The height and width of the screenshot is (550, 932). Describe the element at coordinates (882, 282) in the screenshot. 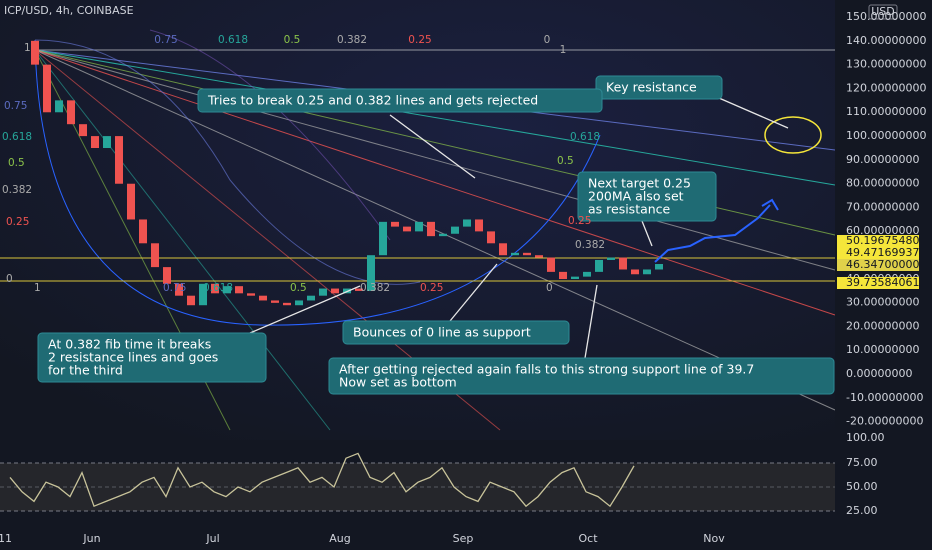

I see `price-tag: 39.73584061` at that location.